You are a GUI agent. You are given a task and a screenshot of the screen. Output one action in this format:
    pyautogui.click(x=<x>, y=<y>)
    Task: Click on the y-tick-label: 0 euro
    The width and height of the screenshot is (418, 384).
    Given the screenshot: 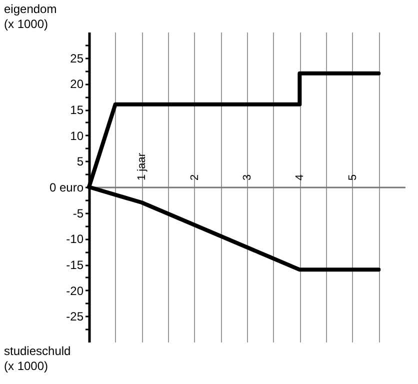 What is the action you would take?
    pyautogui.click(x=66, y=187)
    